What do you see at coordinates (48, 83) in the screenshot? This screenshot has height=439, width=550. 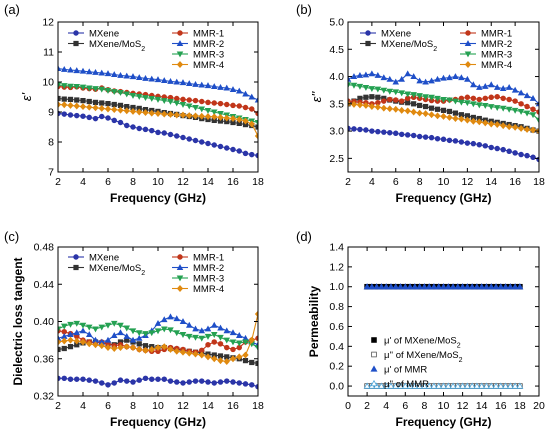 I see `y-tick-label: 10` at bounding box center [48, 83].